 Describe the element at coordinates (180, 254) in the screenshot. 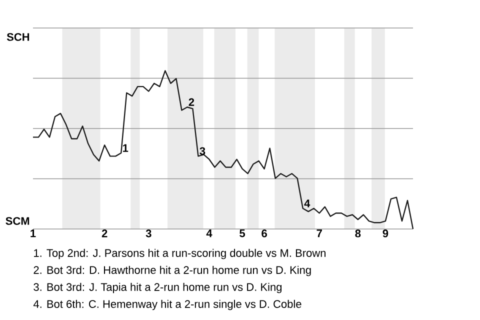

I see `text: 1. Top 2nd: J. Parsons hit a run-scoring double vs M. Brown` at that location.